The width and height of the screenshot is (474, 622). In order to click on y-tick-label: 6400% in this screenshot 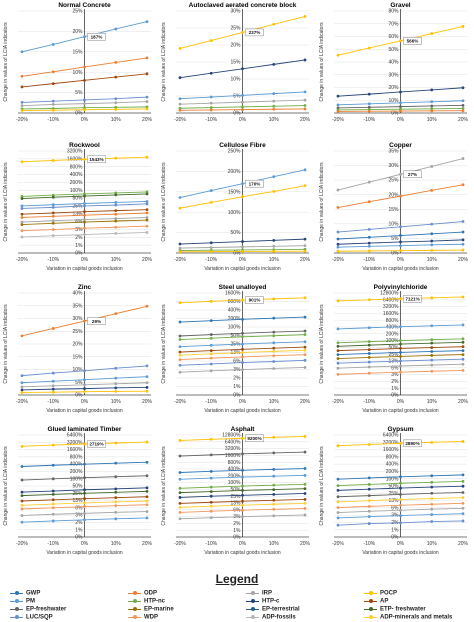, I will do `click(391, 300)`.